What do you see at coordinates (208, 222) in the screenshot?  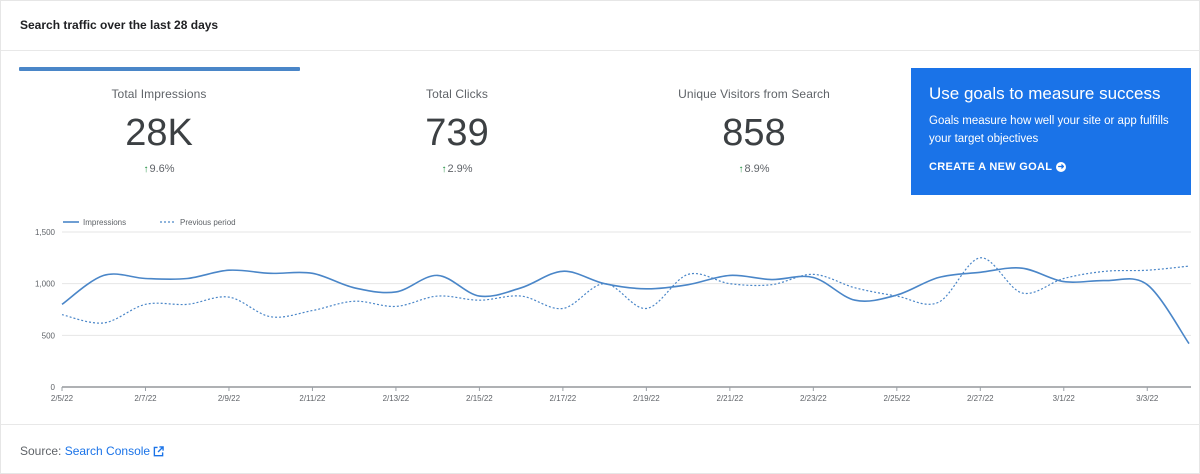 I see `legend-label-previous-period: Previous period` at bounding box center [208, 222].